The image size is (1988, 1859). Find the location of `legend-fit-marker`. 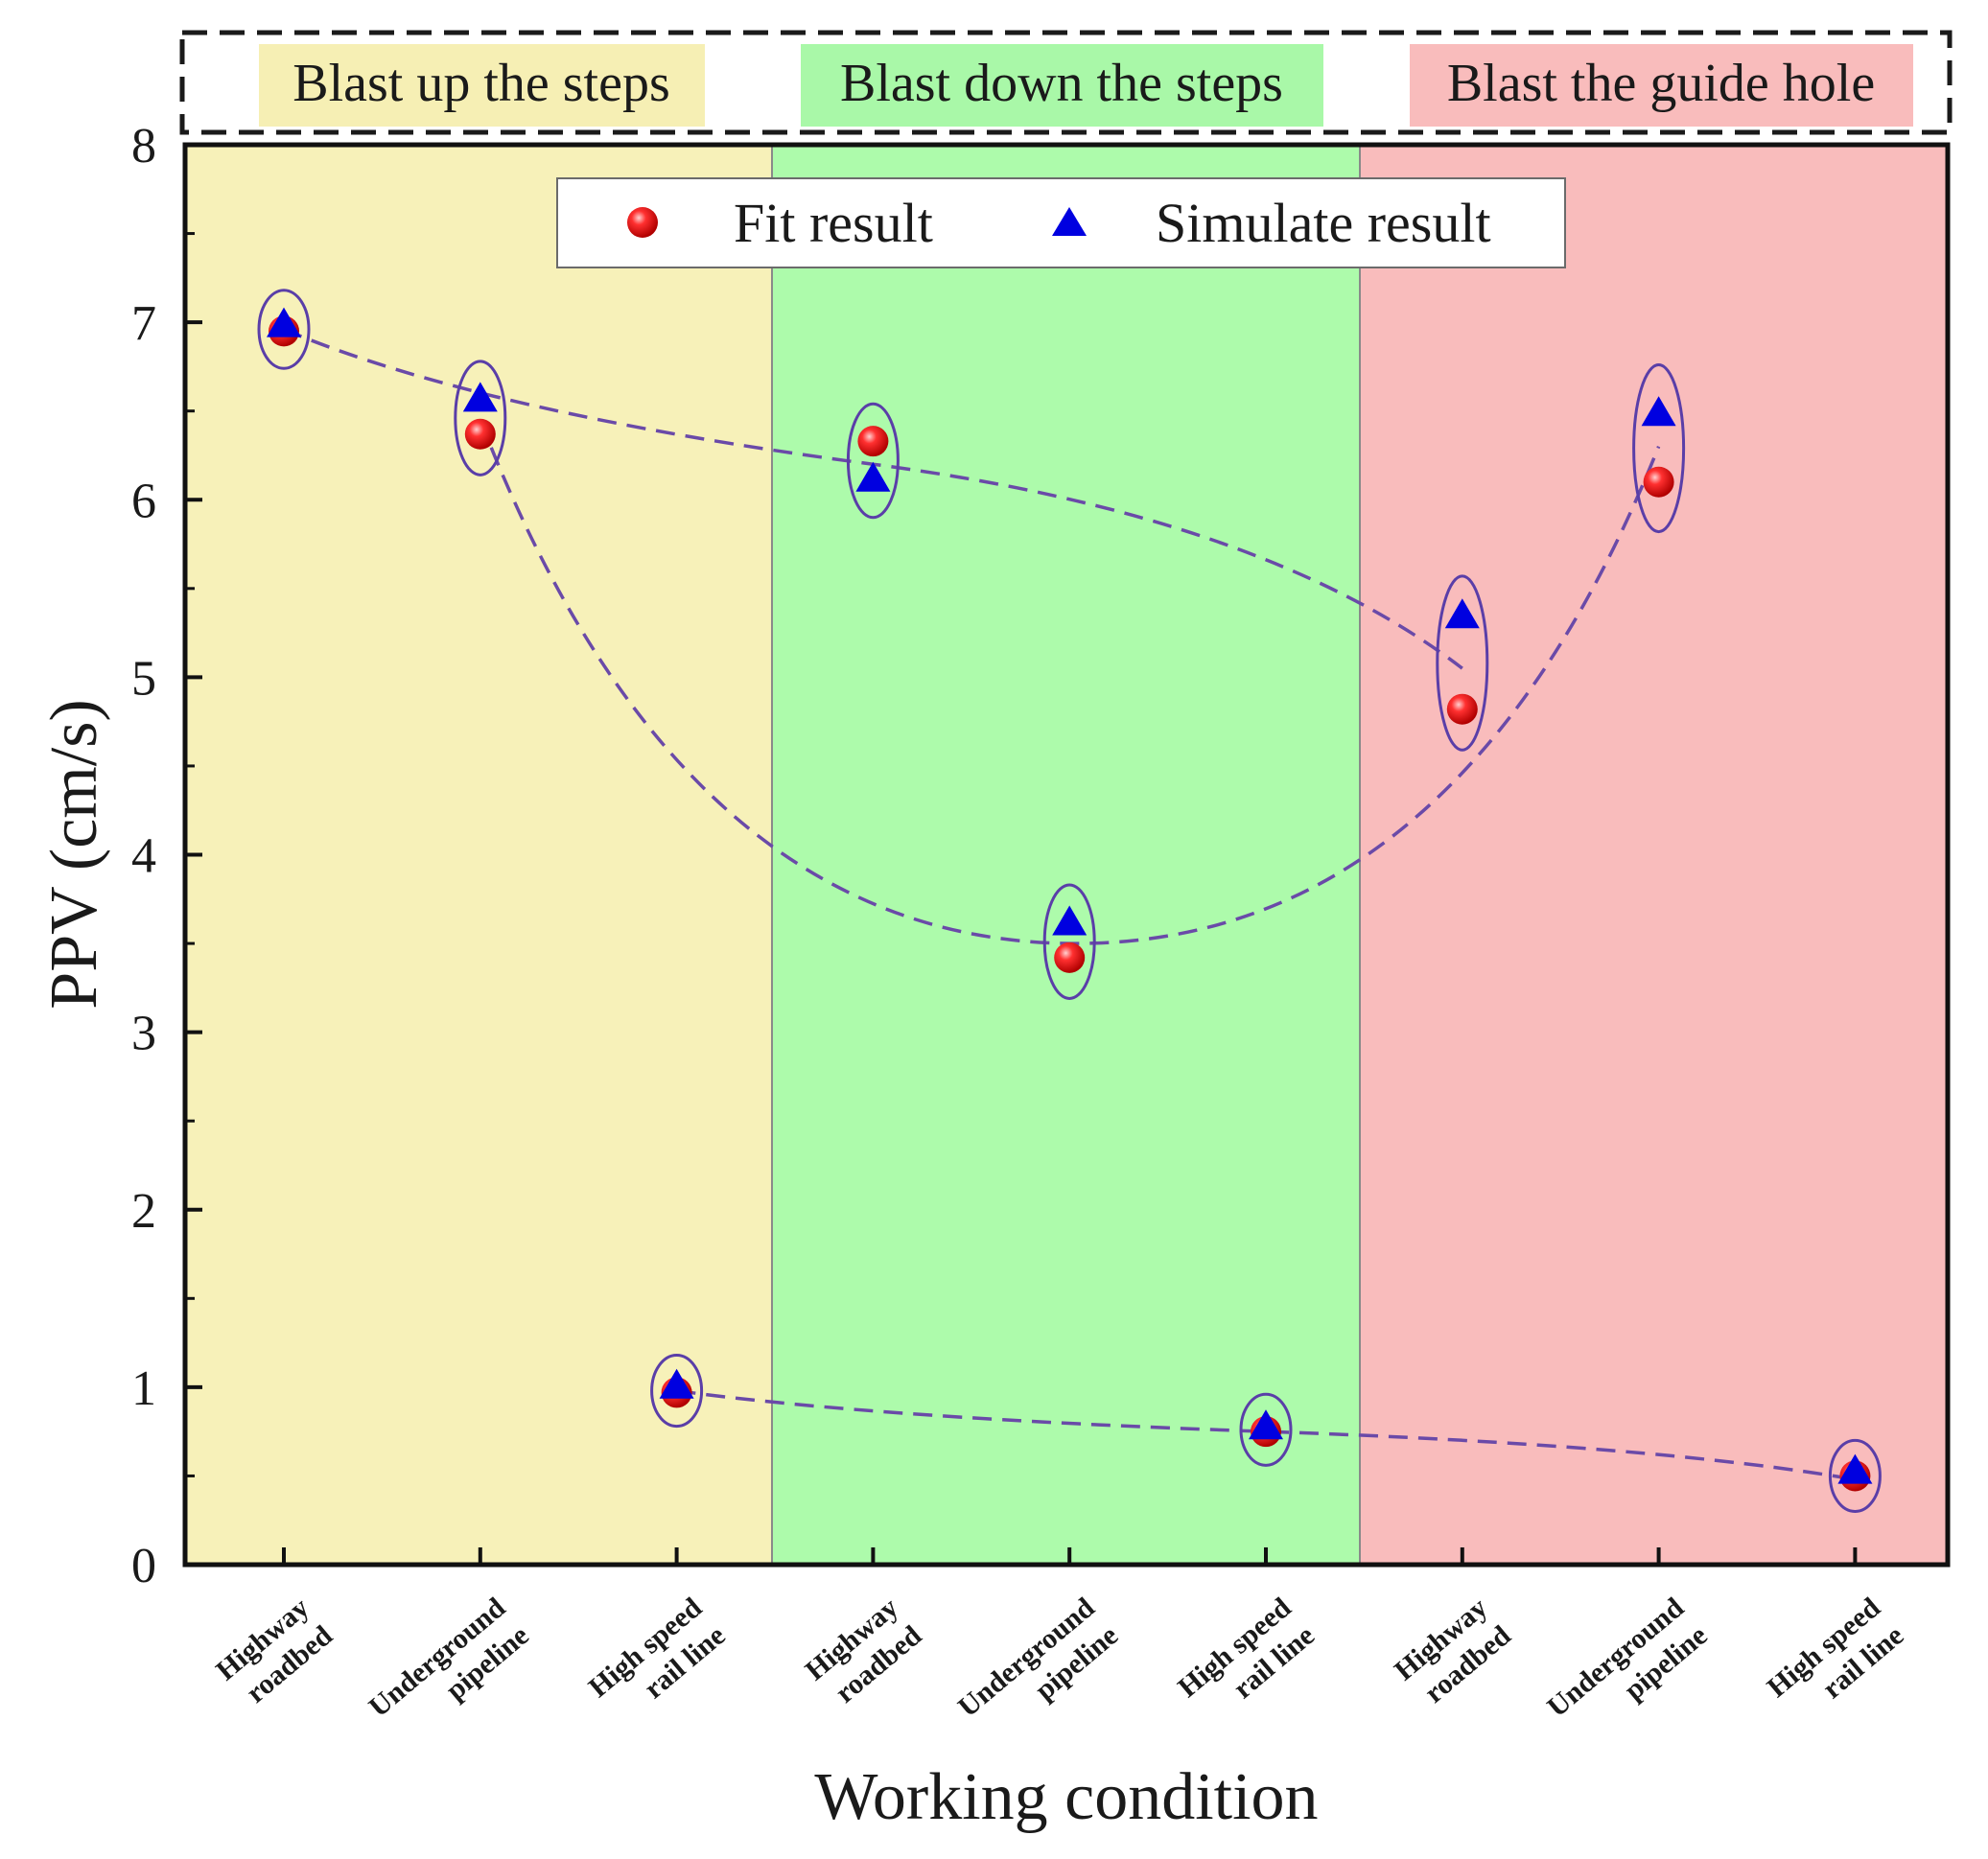

legend-fit-marker is located at coordinates (643, 222).